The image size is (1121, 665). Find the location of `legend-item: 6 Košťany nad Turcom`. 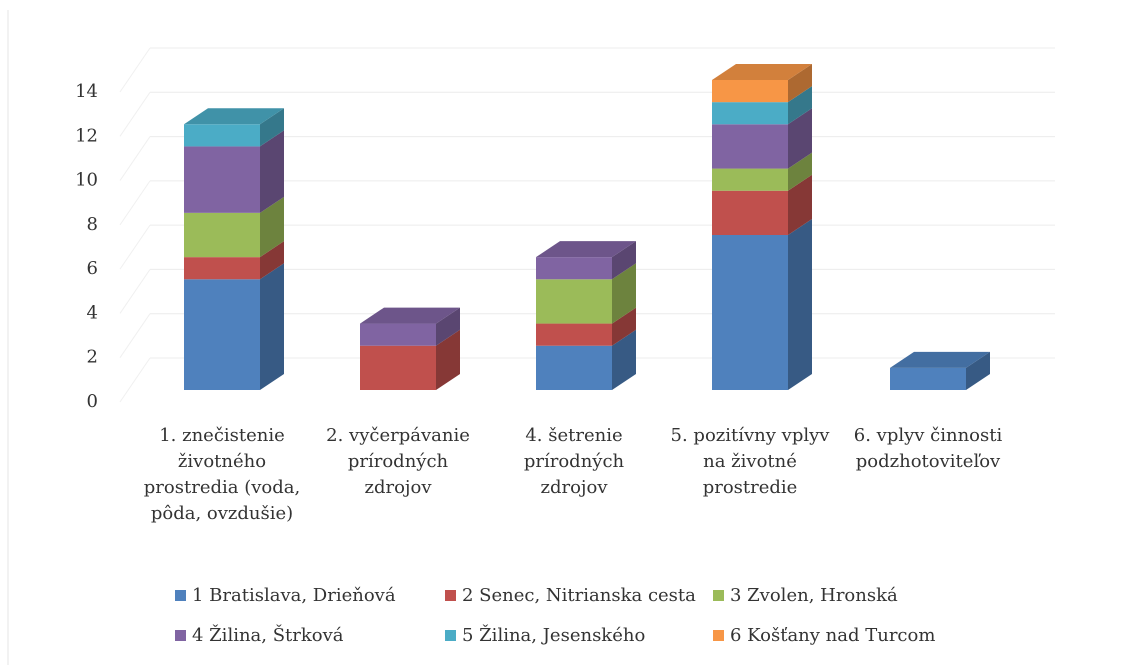

legend-item: 6 Košťany nad Turcom is located at coordinates (824, 635).